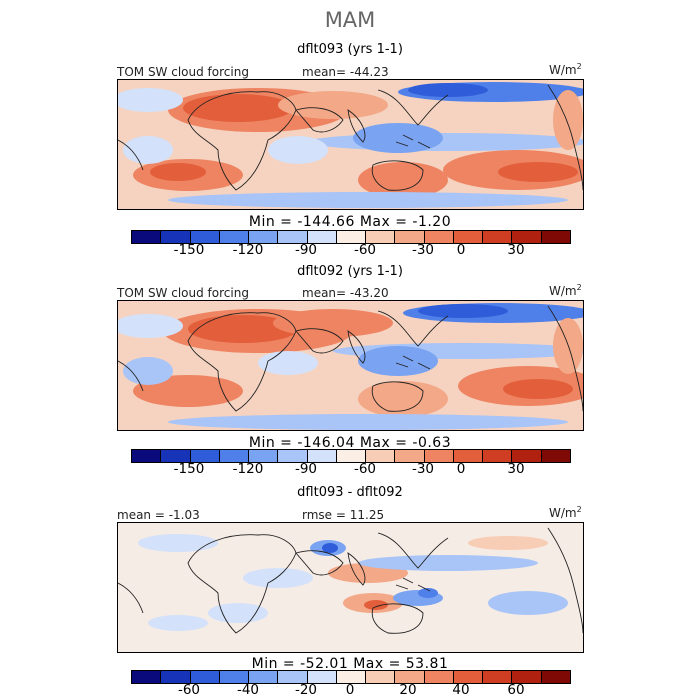 This screenshot has height=700, width=700. Describe the element at coordinates (565, 290) in the screenshot. I see `panel-2-unit-label: W/m2` at that location.